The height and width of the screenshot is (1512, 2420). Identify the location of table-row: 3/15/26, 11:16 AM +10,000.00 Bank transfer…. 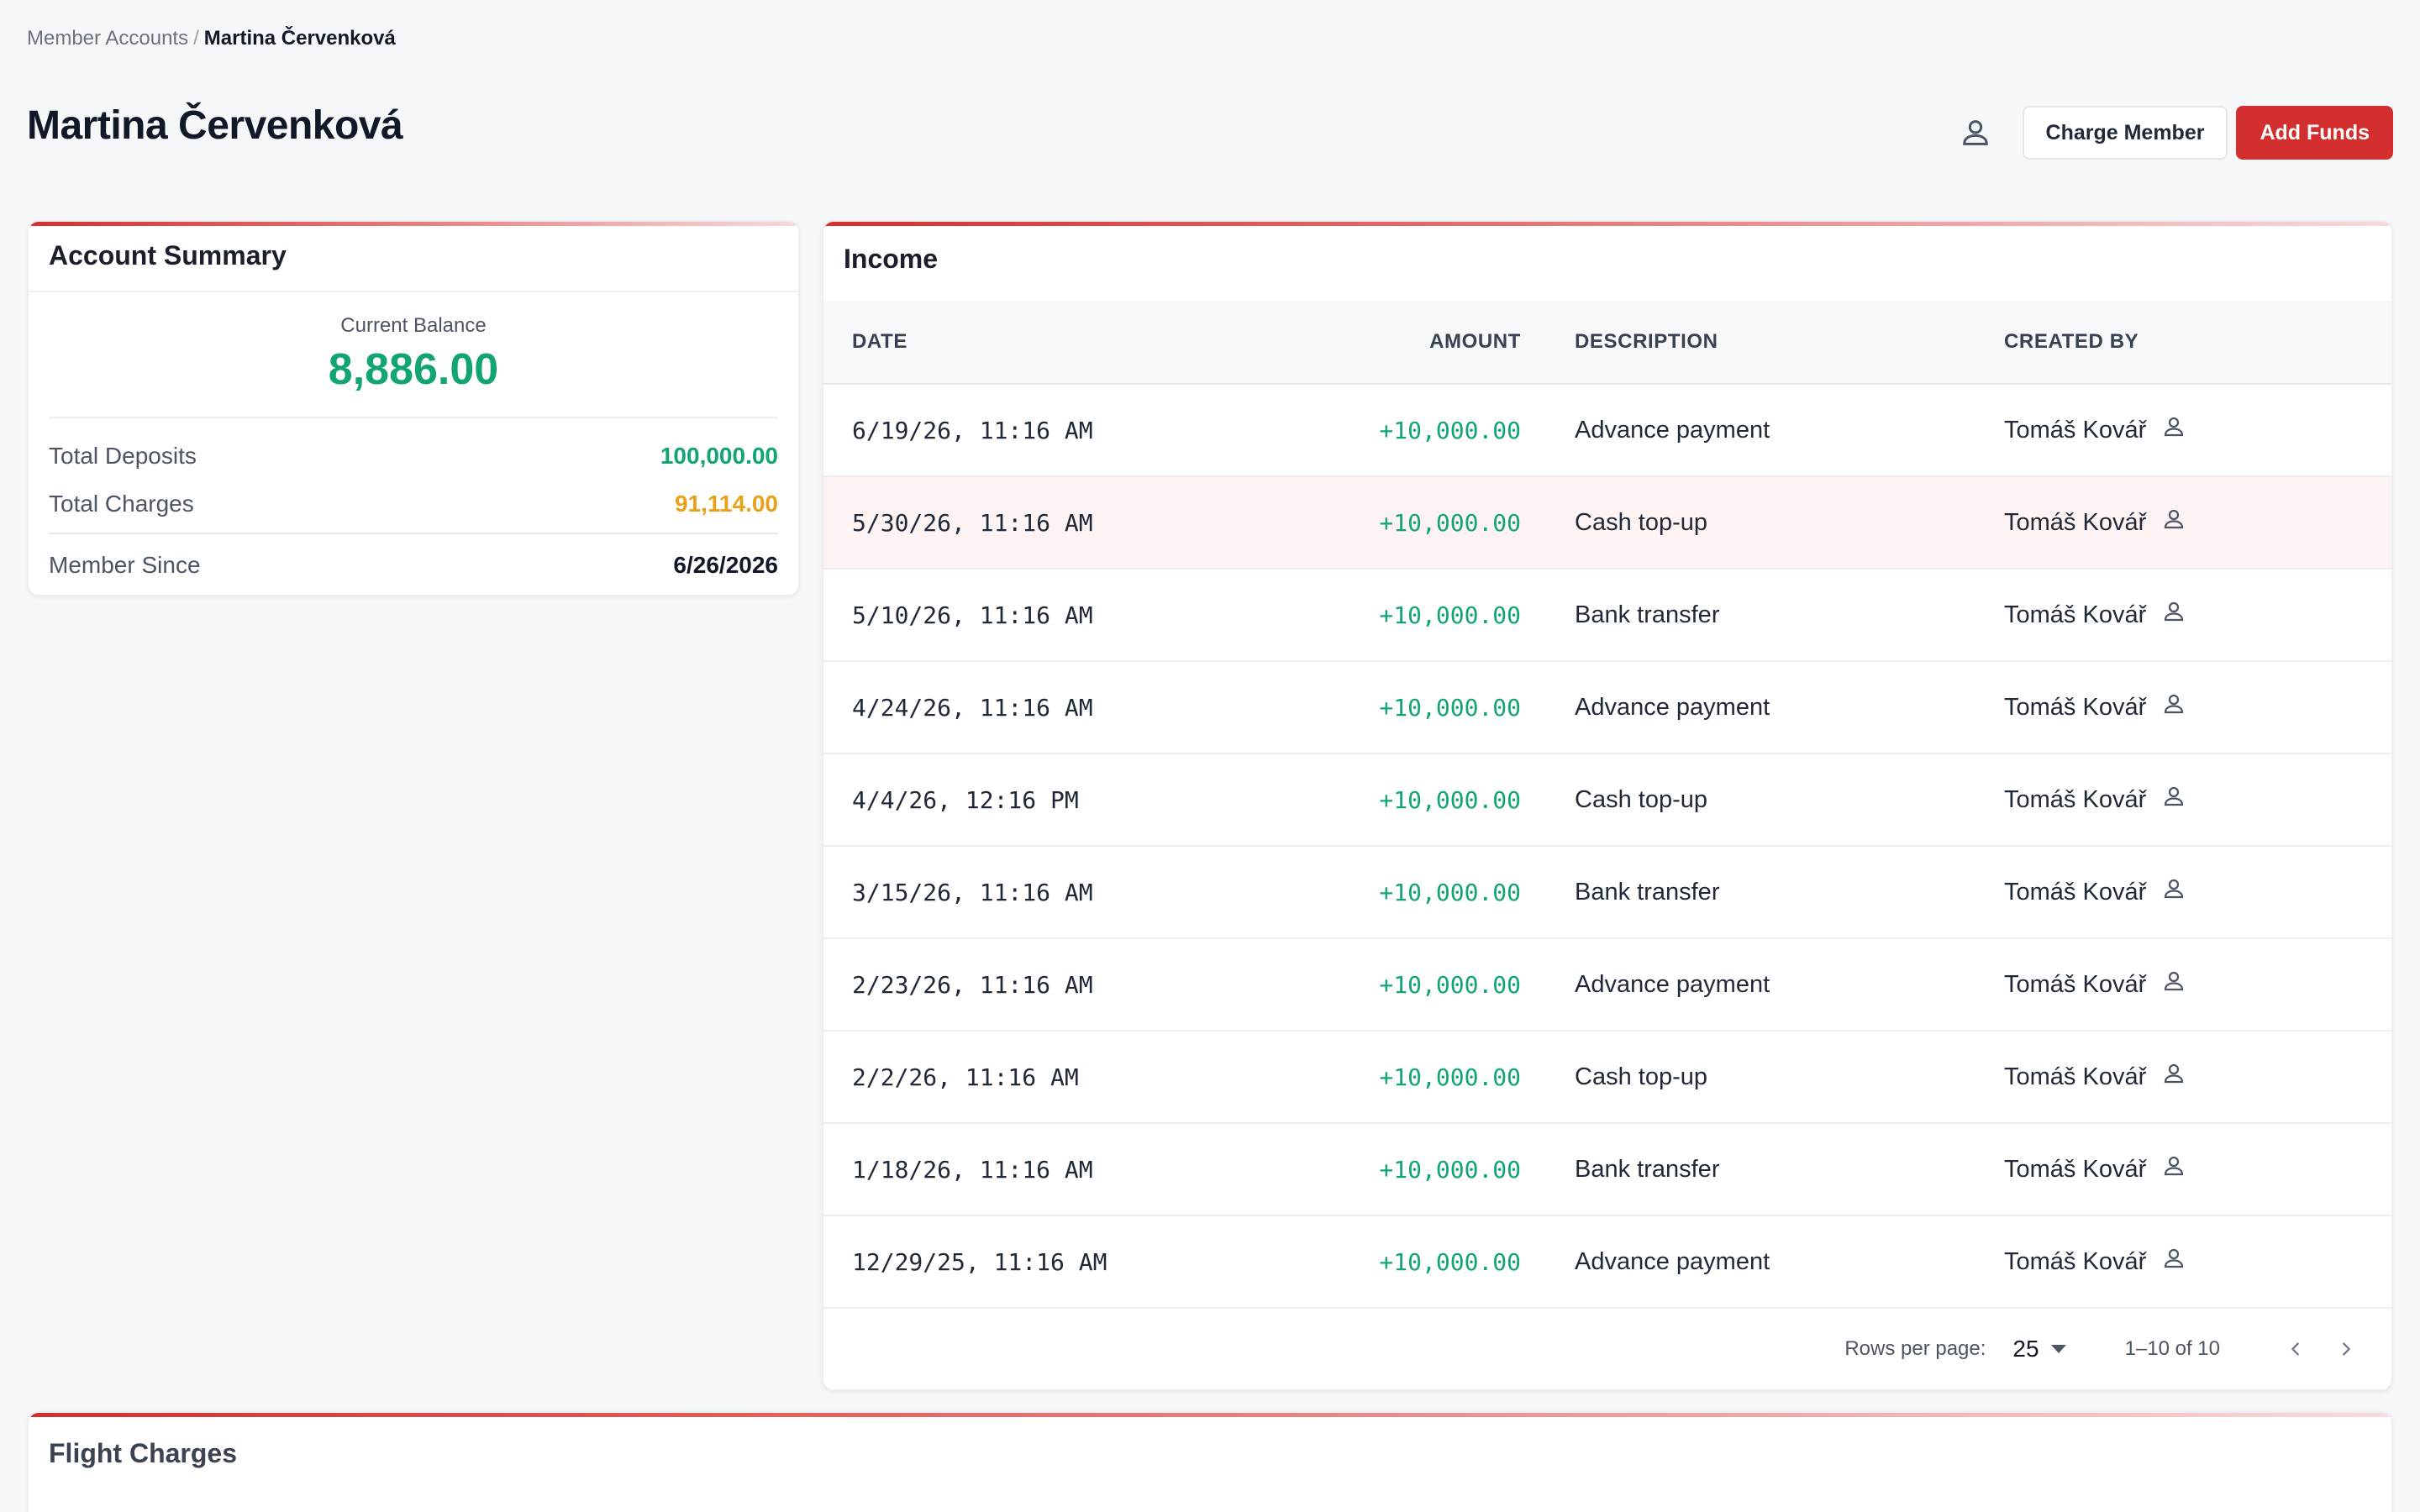
(1607, 893).